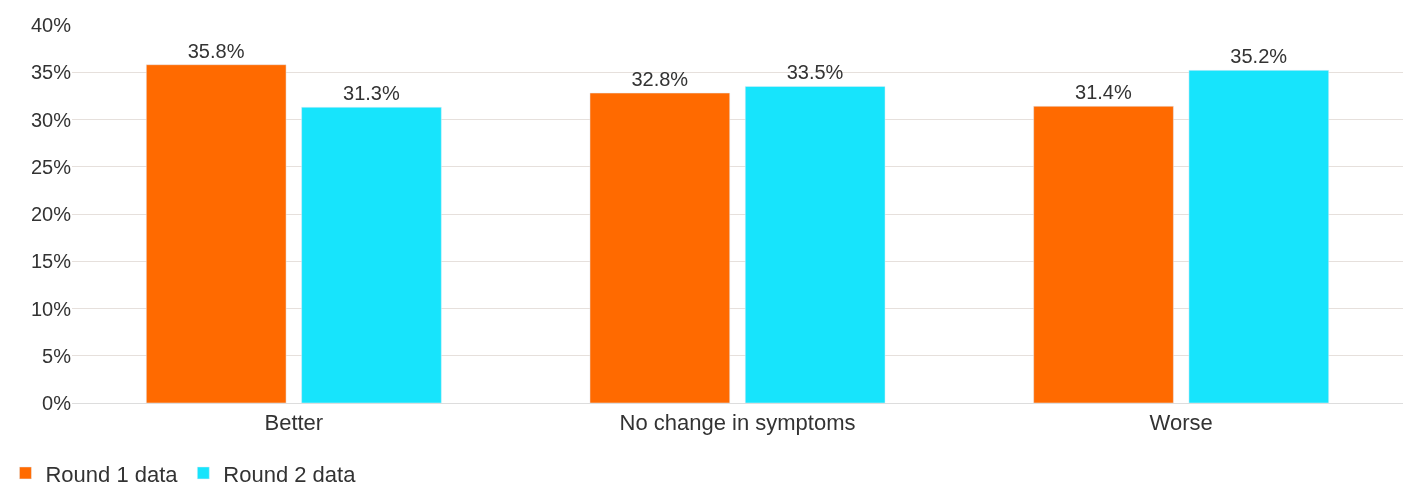 This screenshot has width=1408, height=501. Describe the element at coordinates (371, 93) in the screenshot. I see `data-label: 31.3%` at that location.